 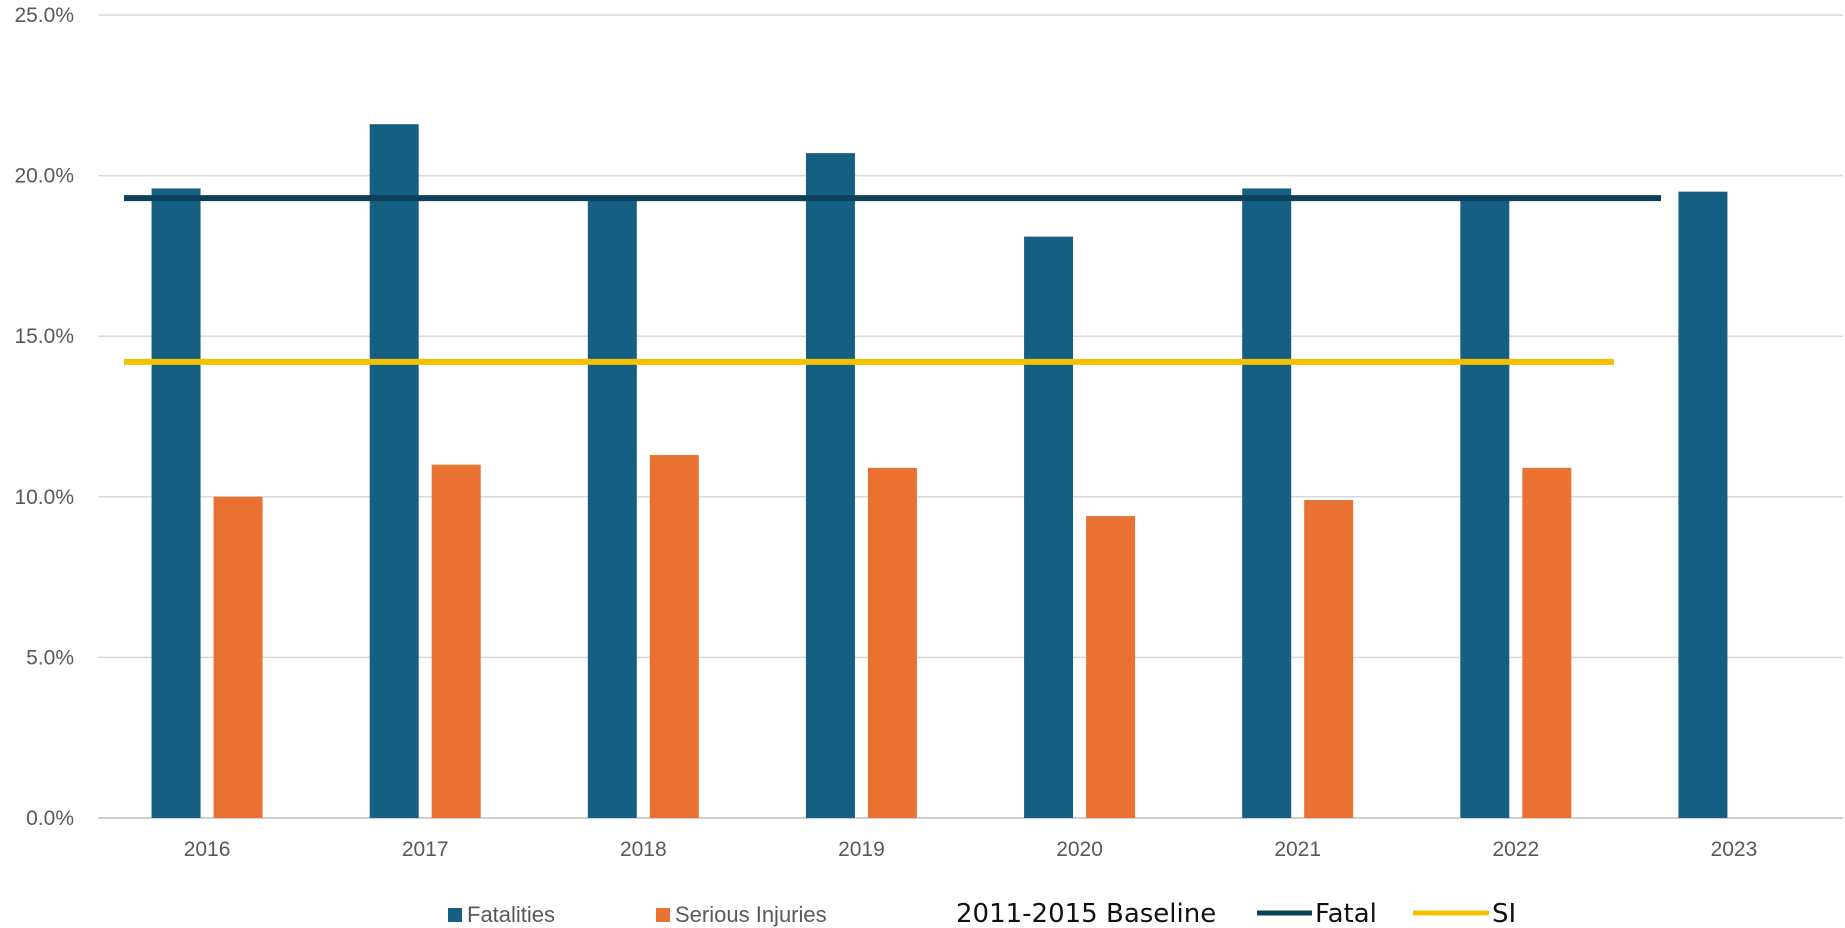 What do you see at coordinates (1734, 849) in the screenshot?
I see `x-tick-label: 2023` at bounding box center [1734, 849].